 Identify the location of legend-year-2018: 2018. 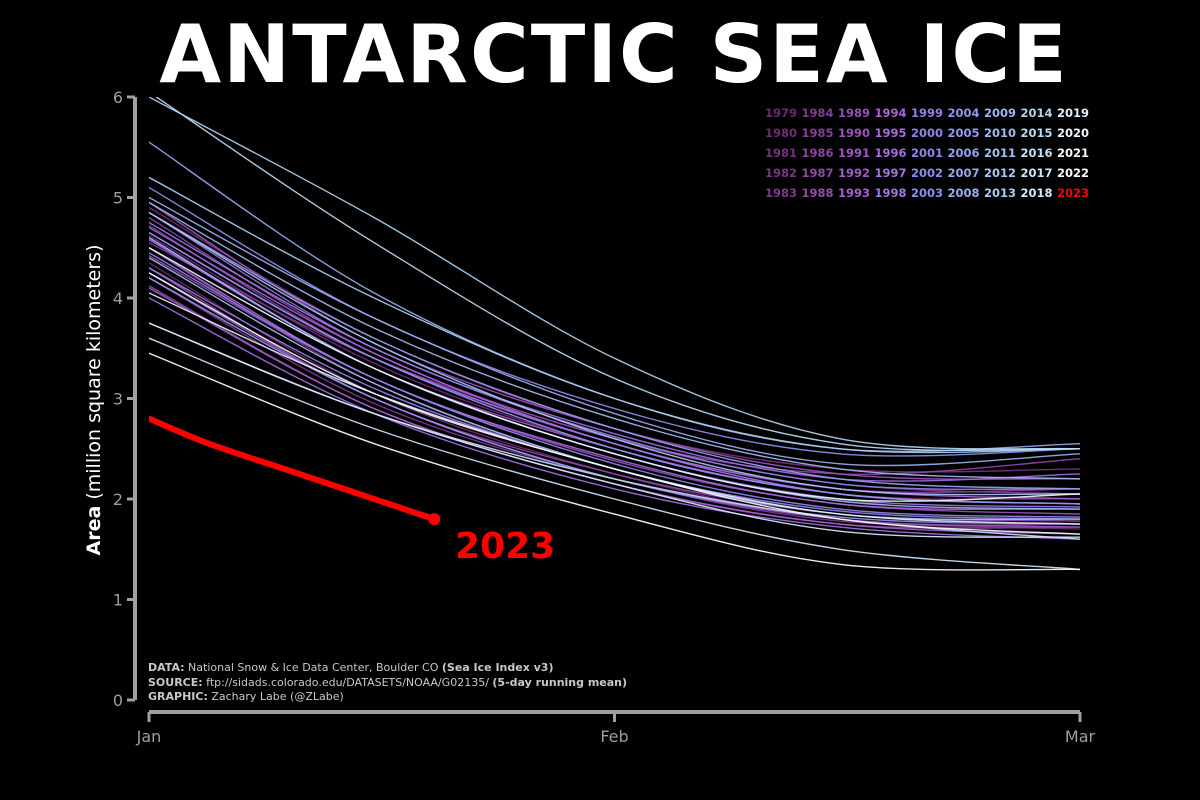
(1037, 193).